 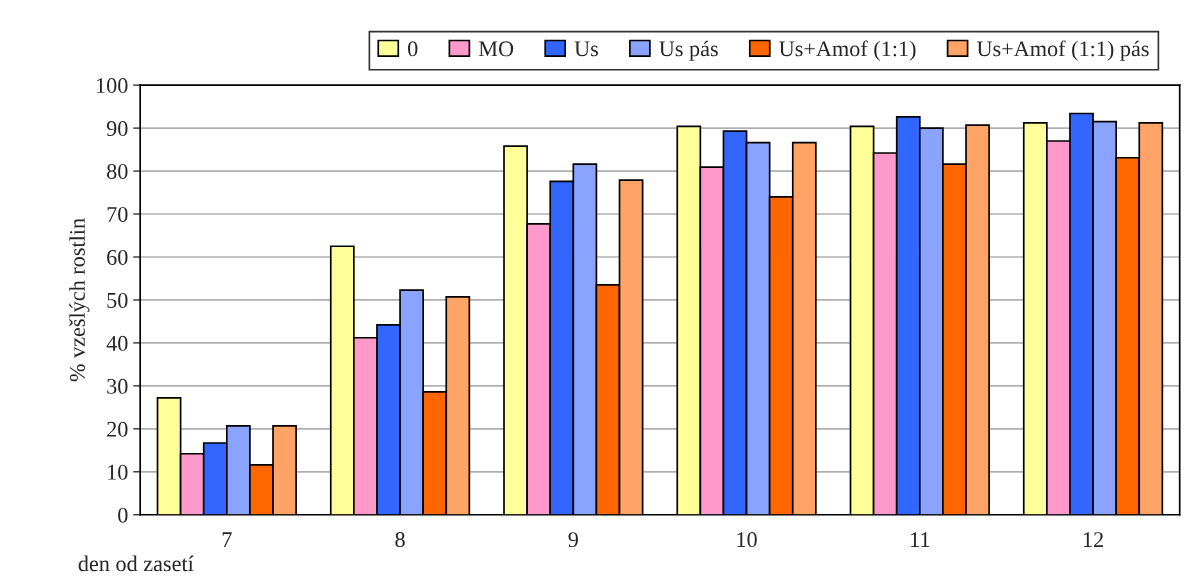 I want to click on x-axis-title: den od zasetí, so click(x=136, y=563).